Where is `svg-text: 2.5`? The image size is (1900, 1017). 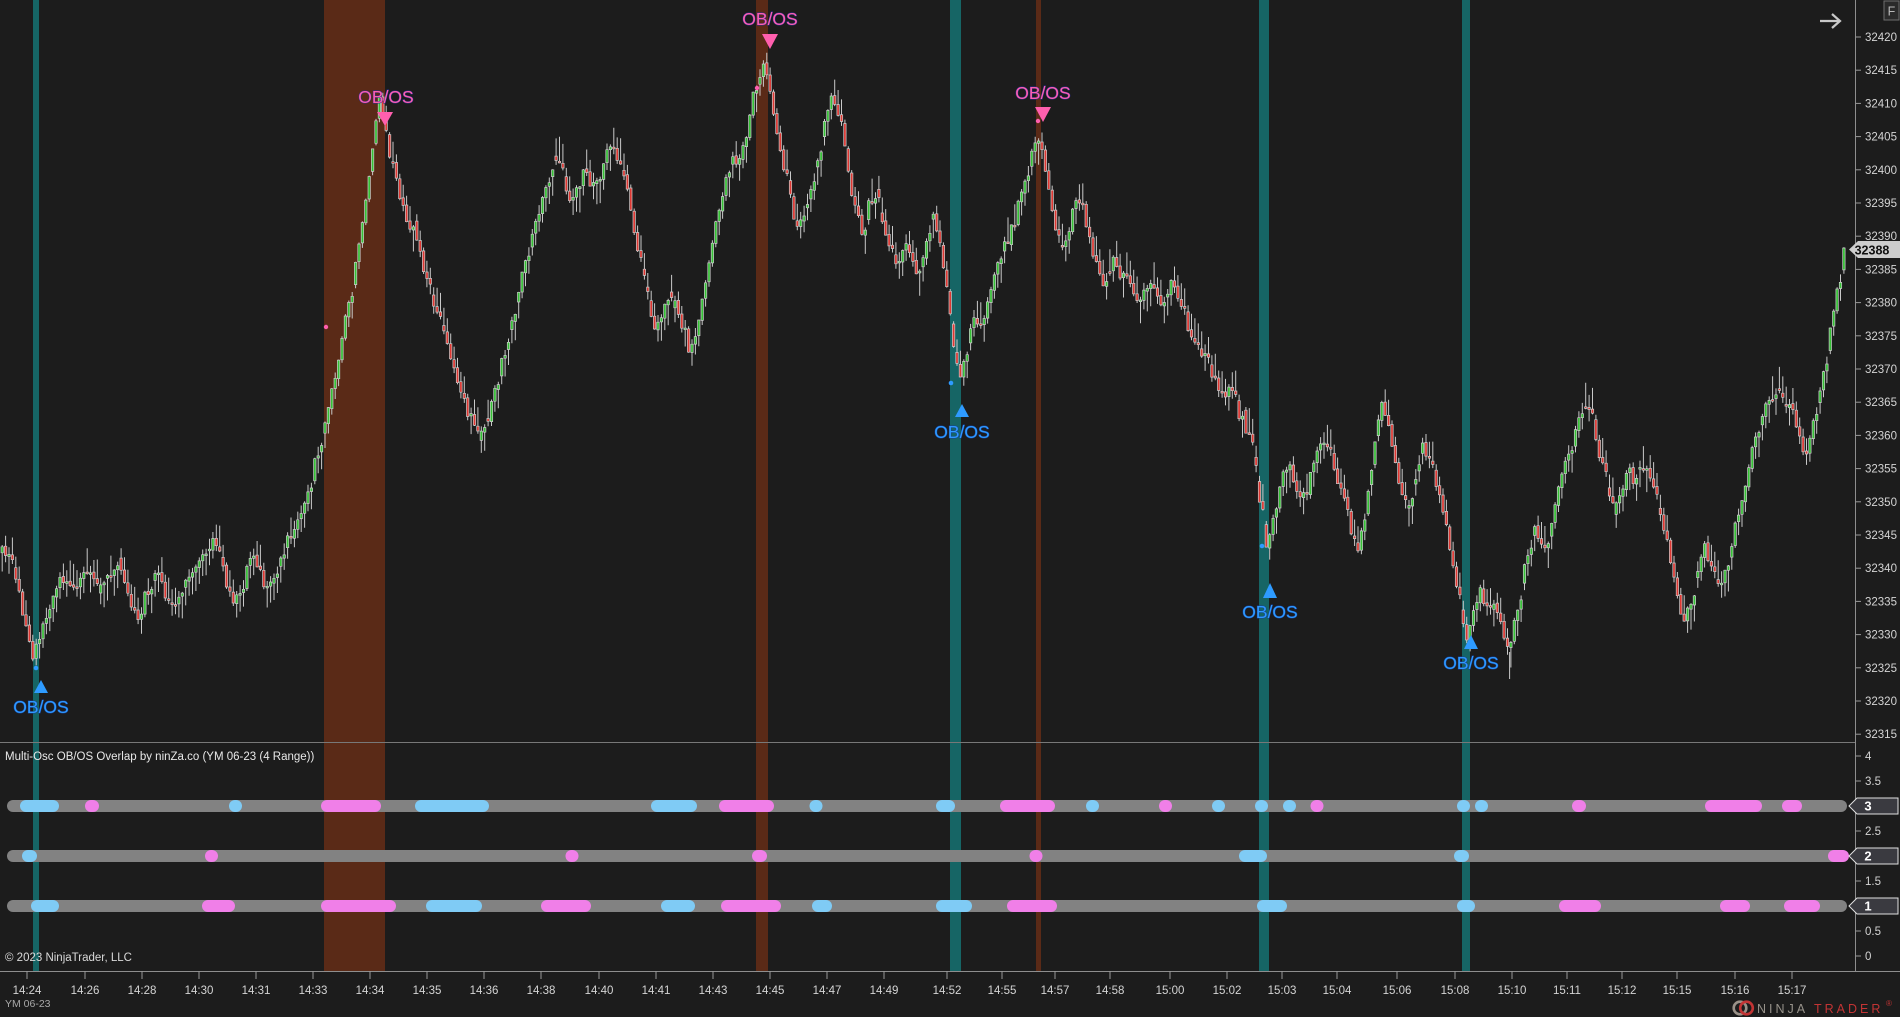 svg-text: 2.5 is located at coordinates (1873, 832).